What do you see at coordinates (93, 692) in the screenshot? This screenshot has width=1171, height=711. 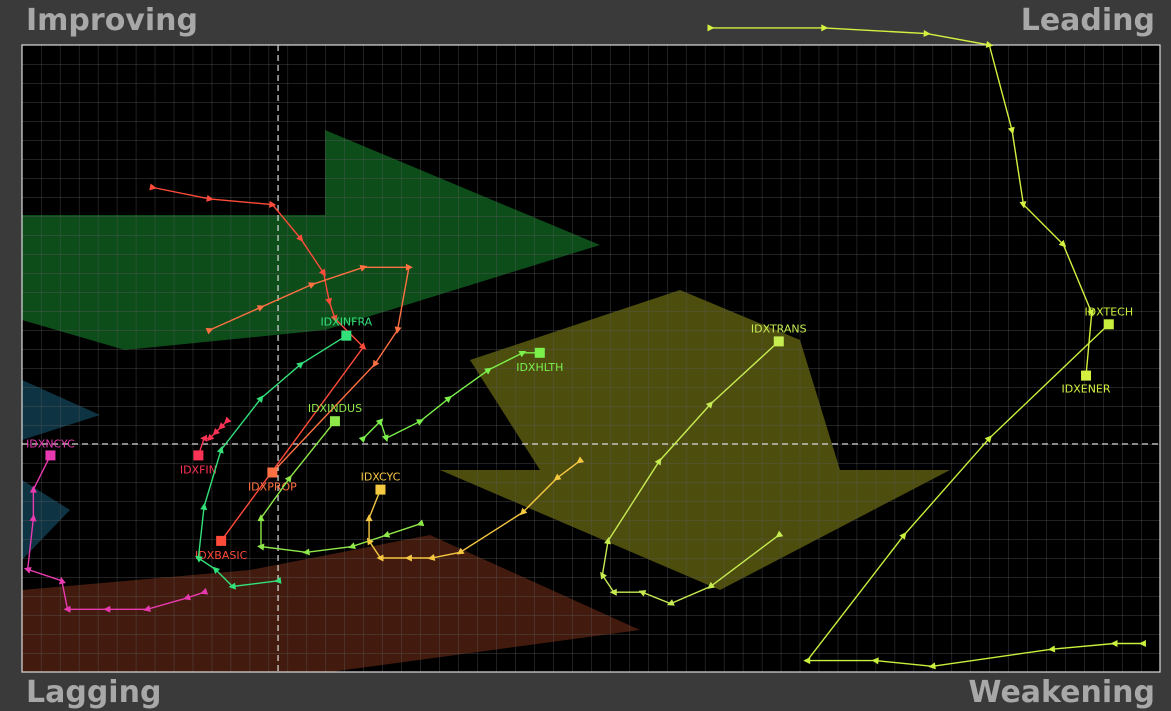 I see `quadrant-label: Lagging` at bounding box center [93, 692].